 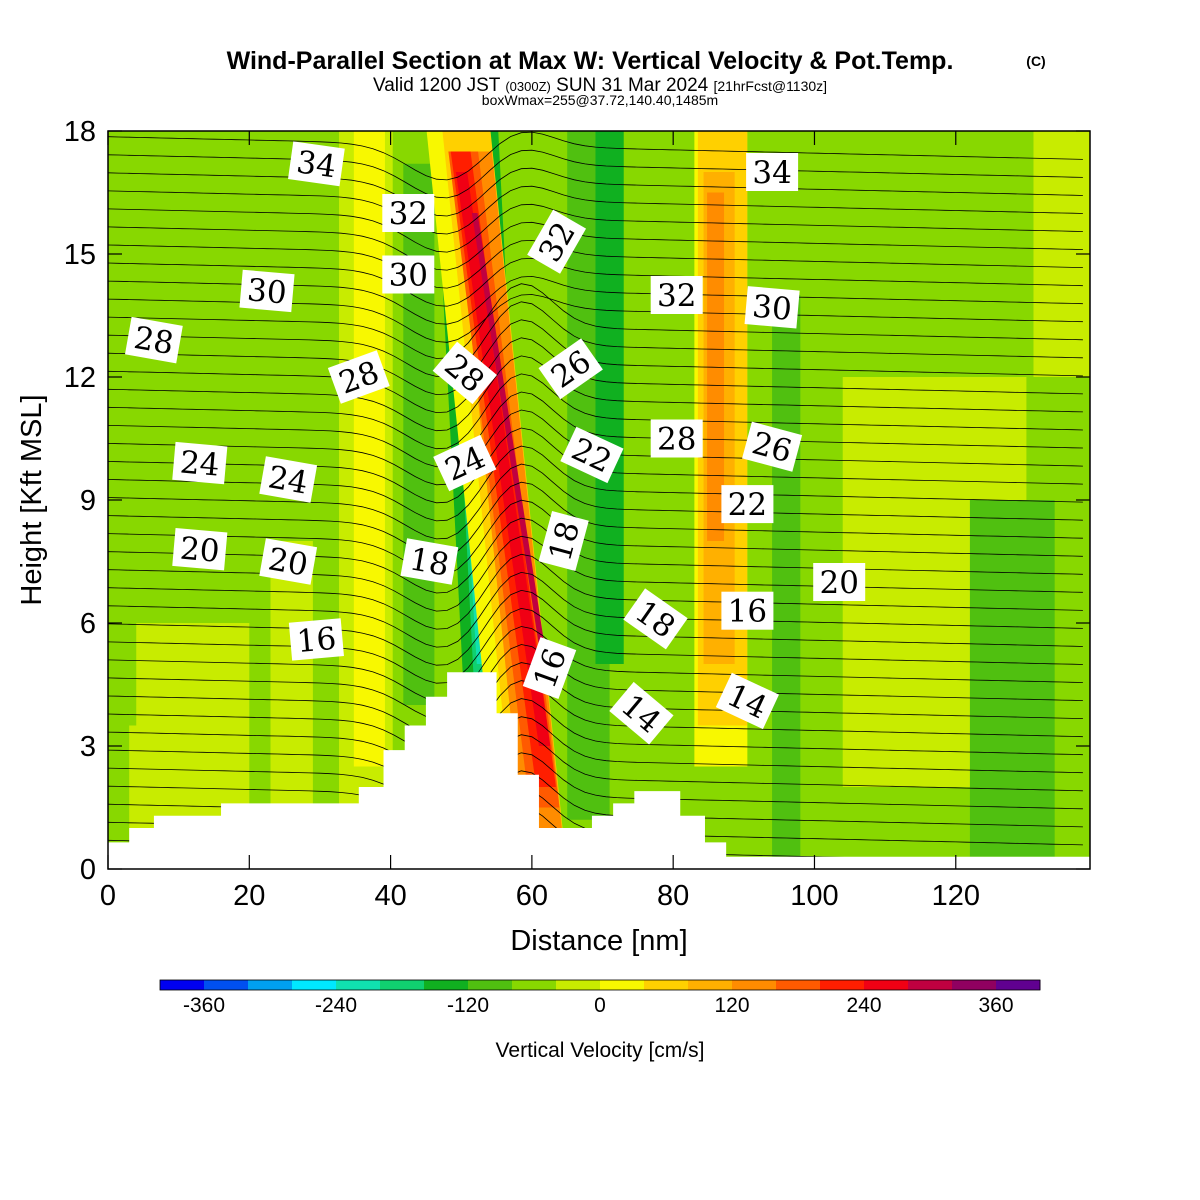 I want to click on x-tick-label: 100, so click(x=814, y=896).